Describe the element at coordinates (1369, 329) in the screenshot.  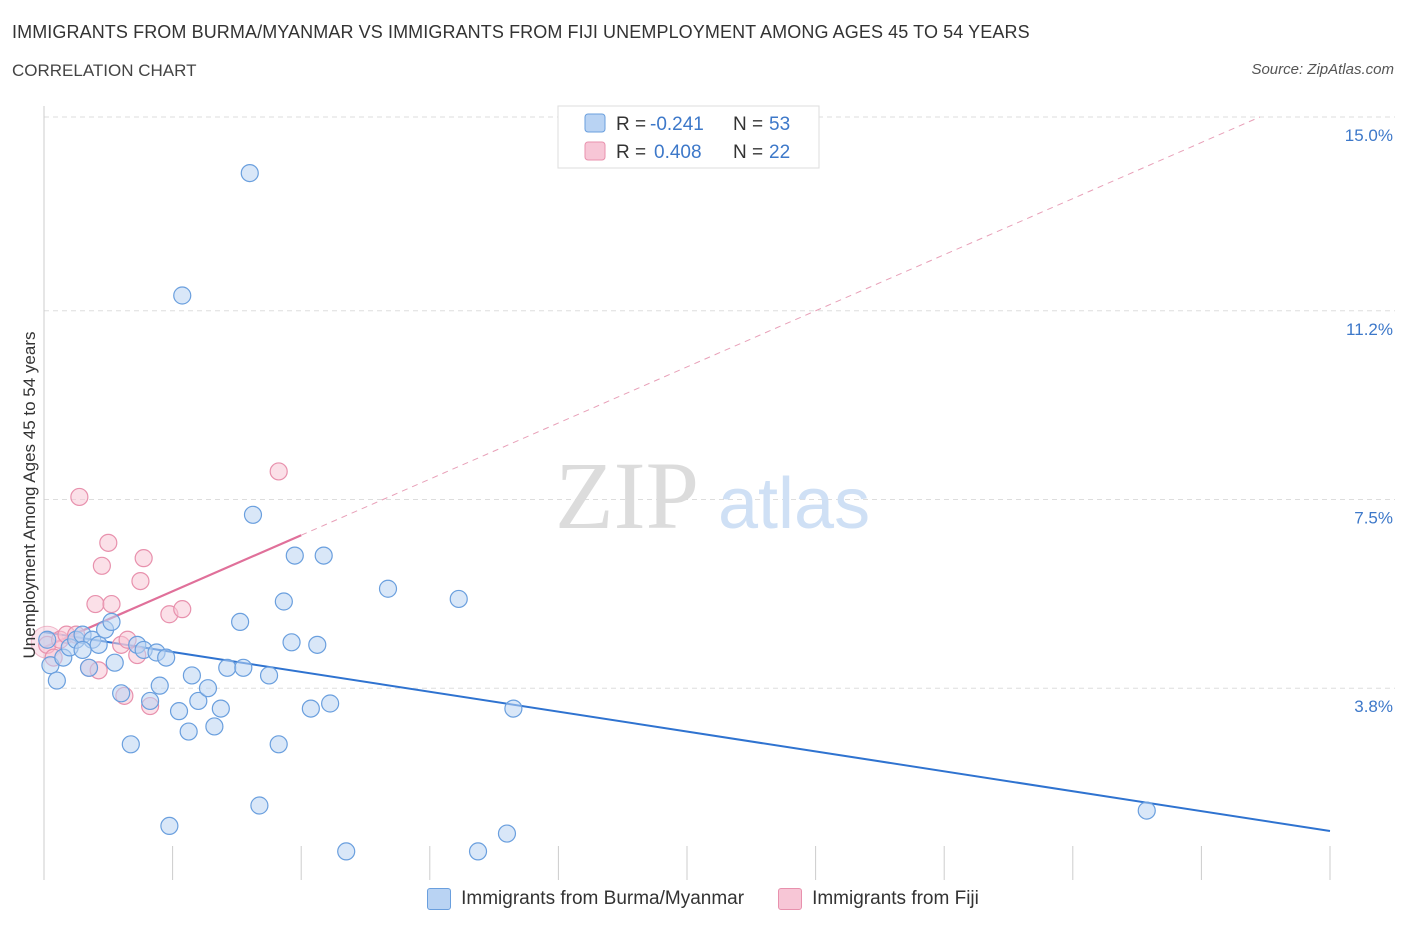
I see `y-tick-label: 11.2%` at that location.